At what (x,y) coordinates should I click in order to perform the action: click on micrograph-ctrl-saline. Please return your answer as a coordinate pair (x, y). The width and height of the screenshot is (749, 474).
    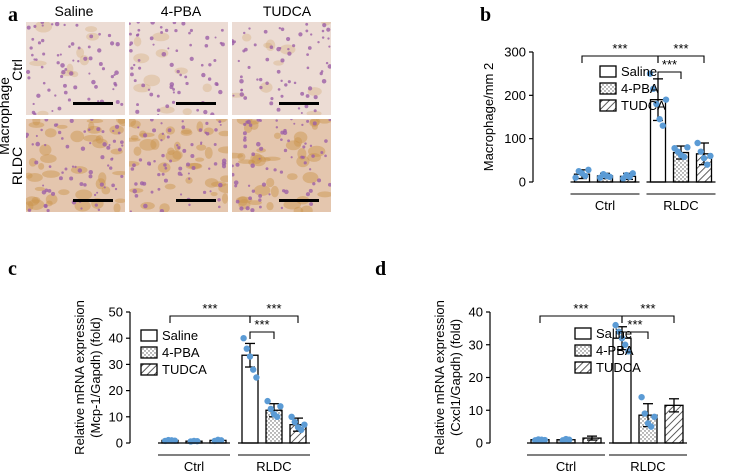
    Looking at the image, I should click on (75, 68).